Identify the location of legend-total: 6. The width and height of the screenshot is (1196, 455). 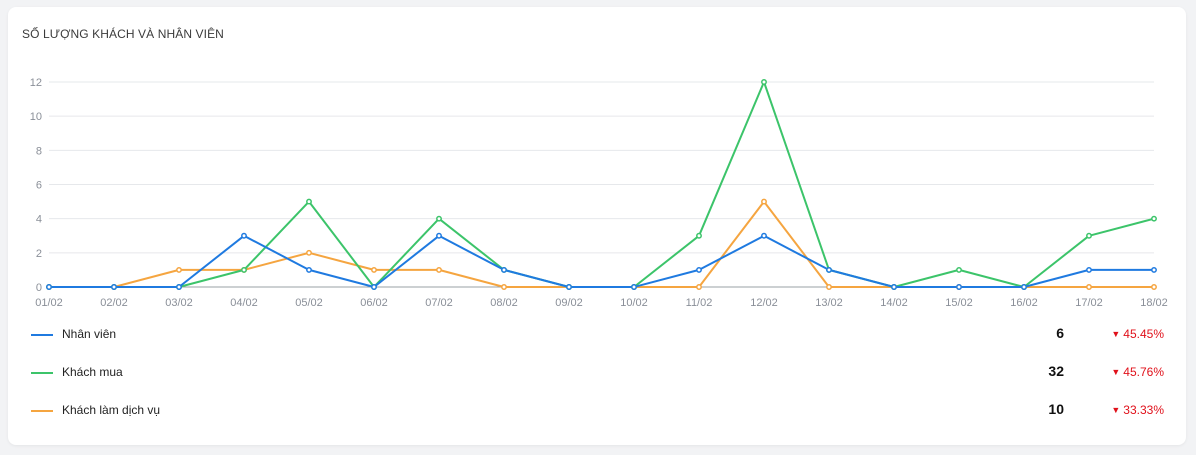
(1060, 333).